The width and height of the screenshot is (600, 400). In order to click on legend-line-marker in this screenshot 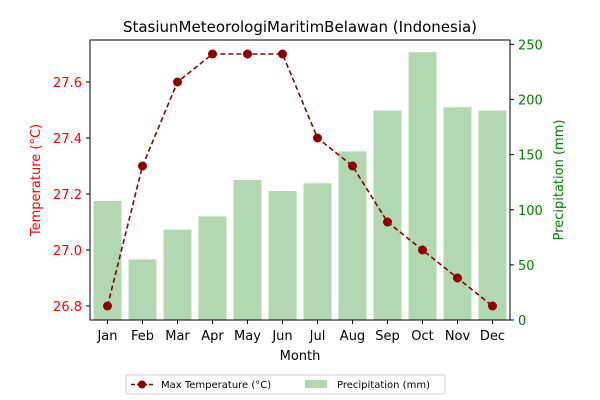, I will do `click(142, 384)`.